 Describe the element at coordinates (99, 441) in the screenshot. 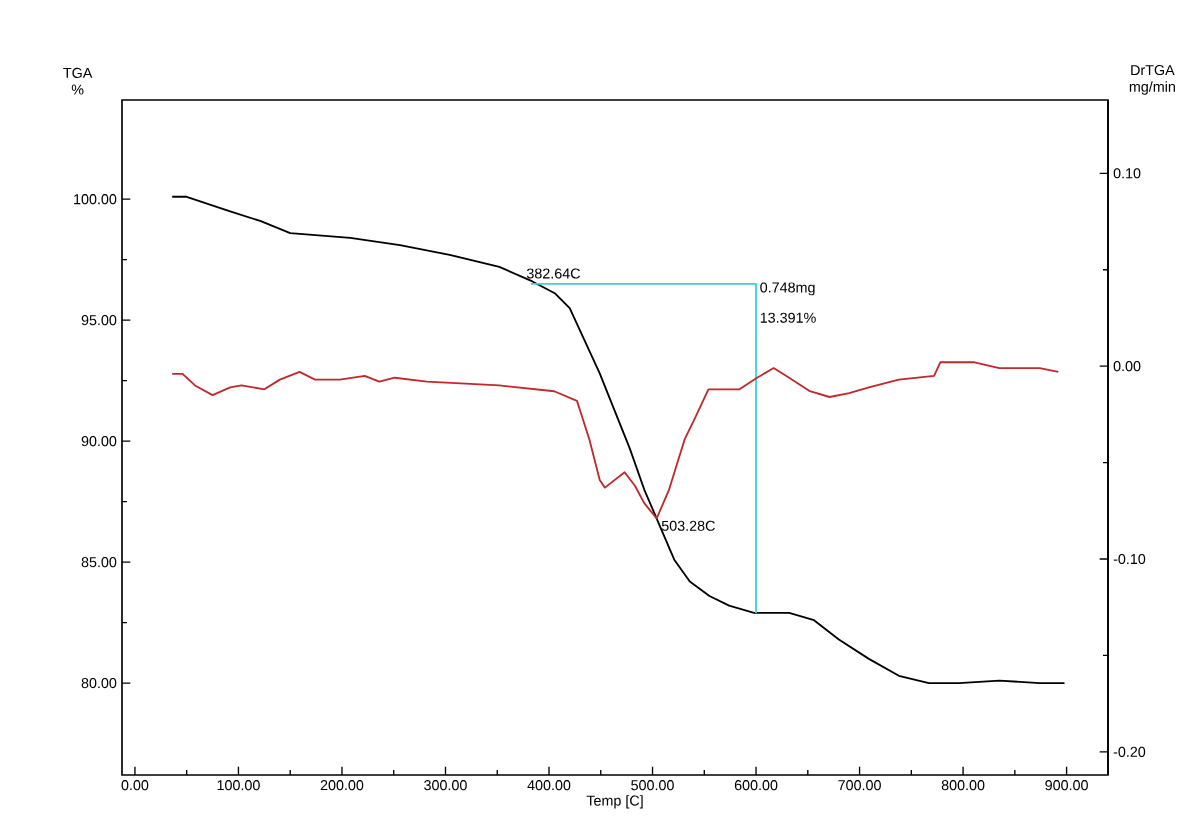

I see `y-tick-label: 90.00` at that location.